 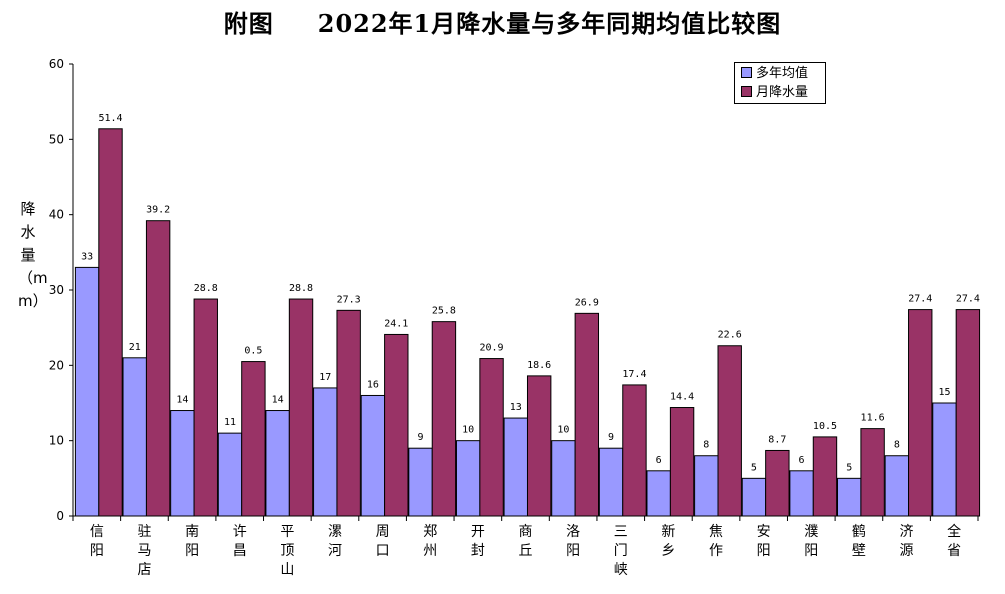 What do you see at coordinates (782, 92) in the screenshot?
I see `legend-label-monthly: 月降水量` at bounding box center [782, 92].